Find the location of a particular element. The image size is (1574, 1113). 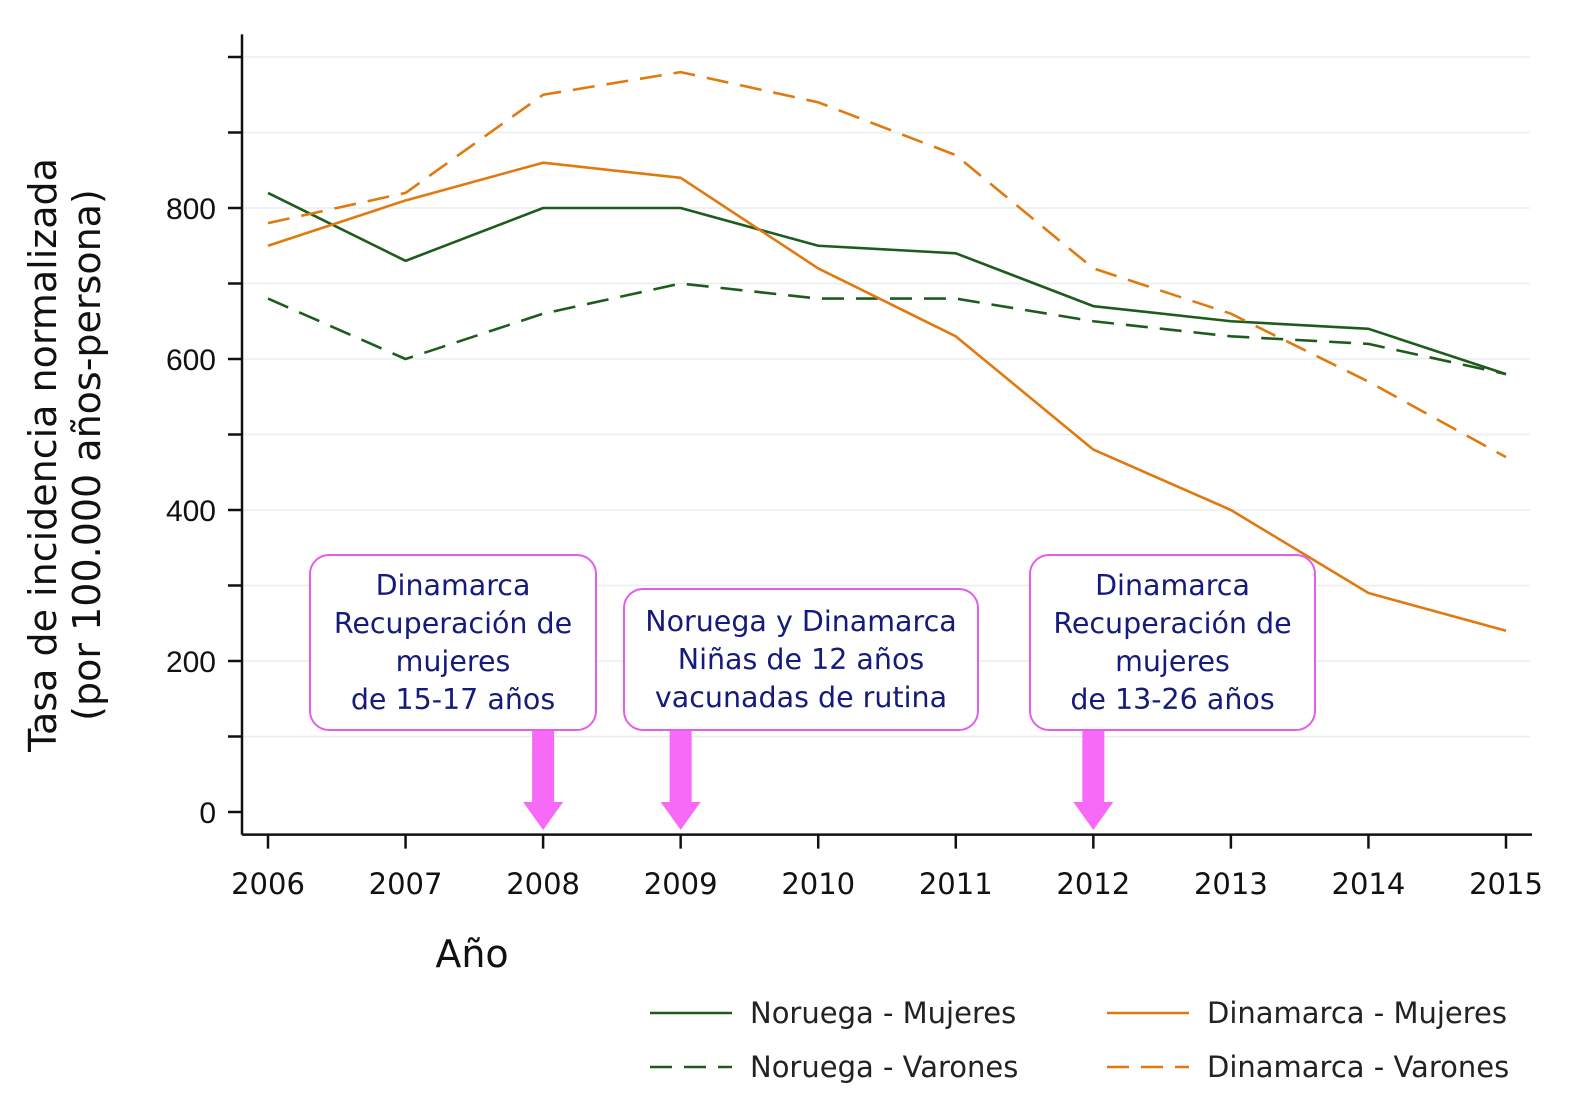

legend-label: Noruega - Mujeres is located at coordinates (883, 1013).